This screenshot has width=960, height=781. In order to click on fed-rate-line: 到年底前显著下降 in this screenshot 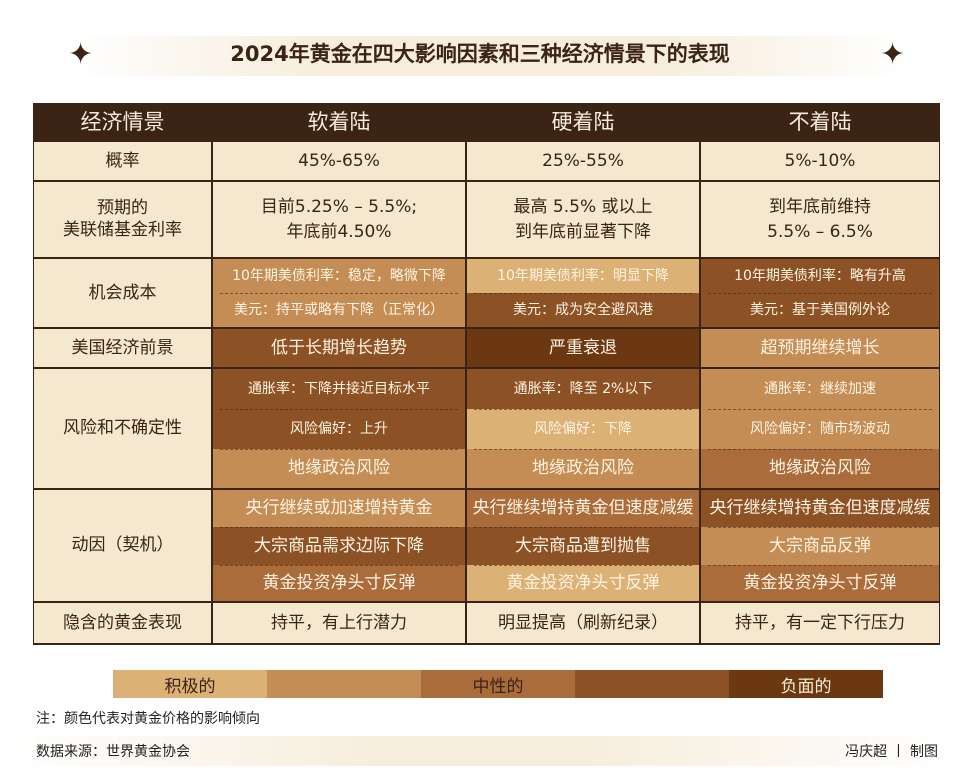, I will do `click(583, 231)`.